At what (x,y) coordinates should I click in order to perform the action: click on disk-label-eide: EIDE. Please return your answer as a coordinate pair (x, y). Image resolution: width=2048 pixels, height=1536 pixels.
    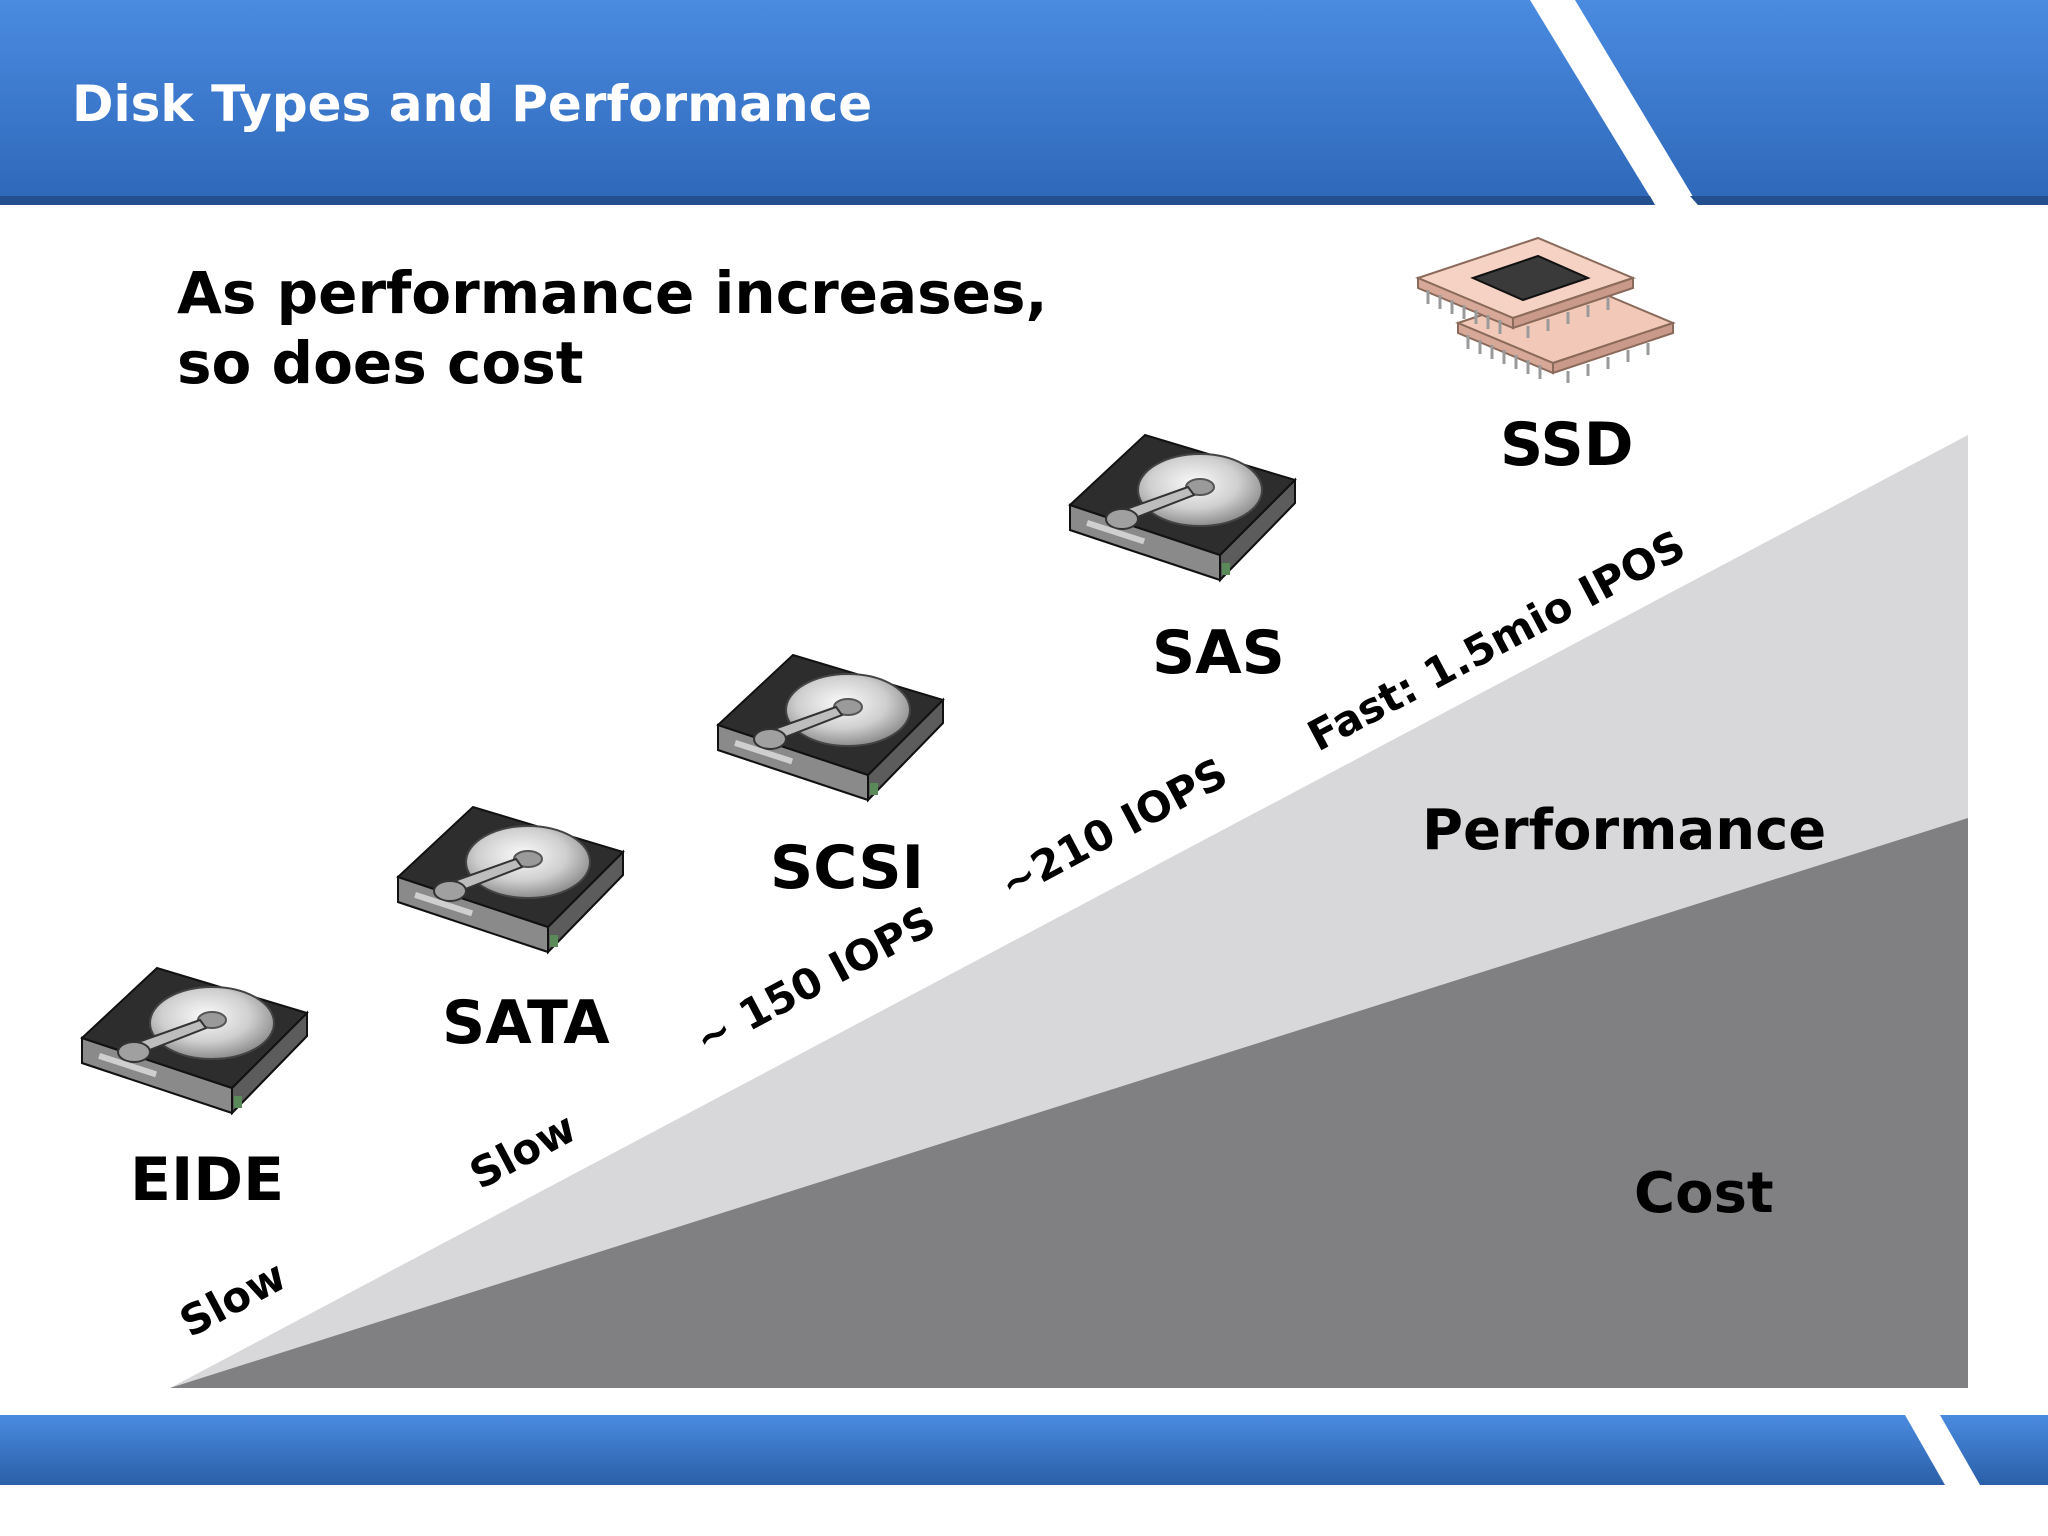
    Looking at the image, I should click on (207, 1180).